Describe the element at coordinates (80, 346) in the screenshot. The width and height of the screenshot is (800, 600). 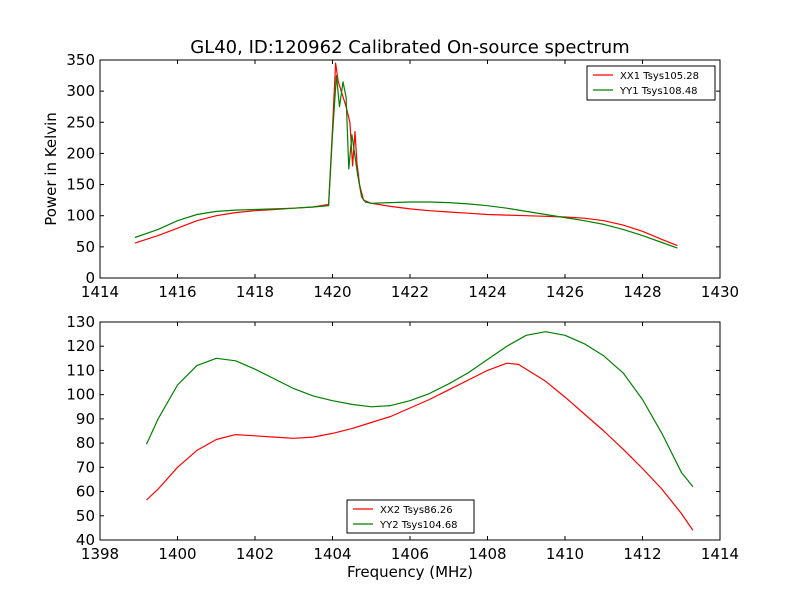
I see `y-tick-label: 120` at that location.